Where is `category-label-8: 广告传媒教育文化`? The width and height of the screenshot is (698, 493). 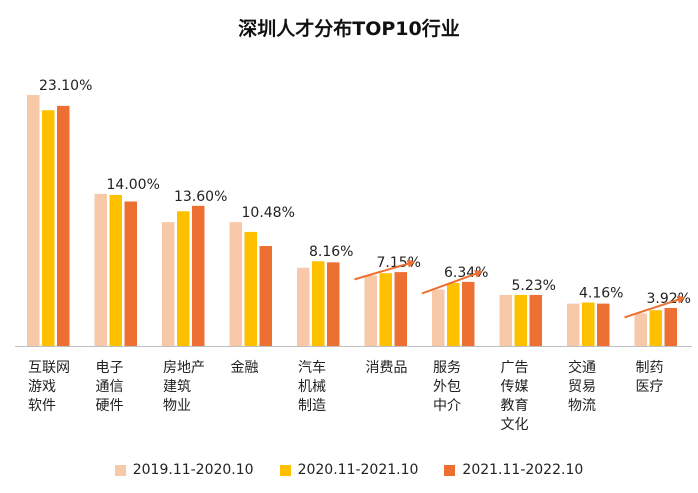
category-label-8: 广告传媒教育文化 is located at coordinates (515, 396).